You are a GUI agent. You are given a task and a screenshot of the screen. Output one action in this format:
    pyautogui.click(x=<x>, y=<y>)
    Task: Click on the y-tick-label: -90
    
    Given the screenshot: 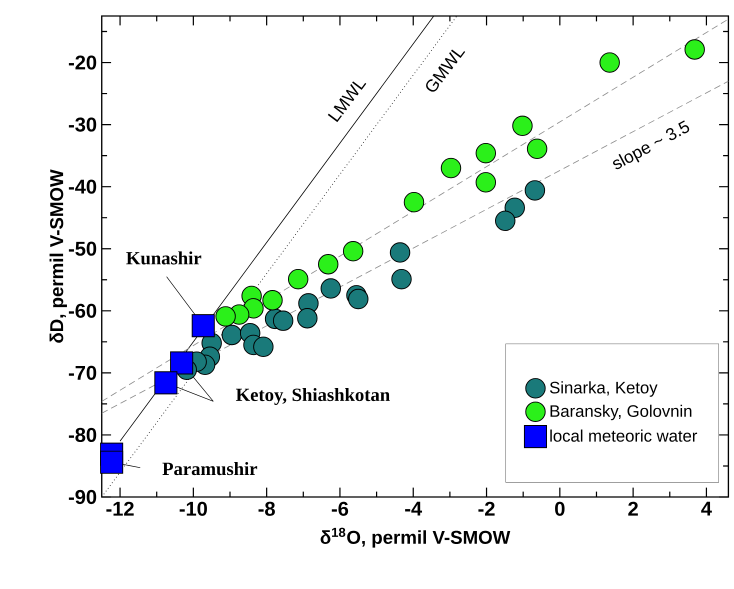 What is the action you would take?
    pyautogui.click(x=82, y=497)
    